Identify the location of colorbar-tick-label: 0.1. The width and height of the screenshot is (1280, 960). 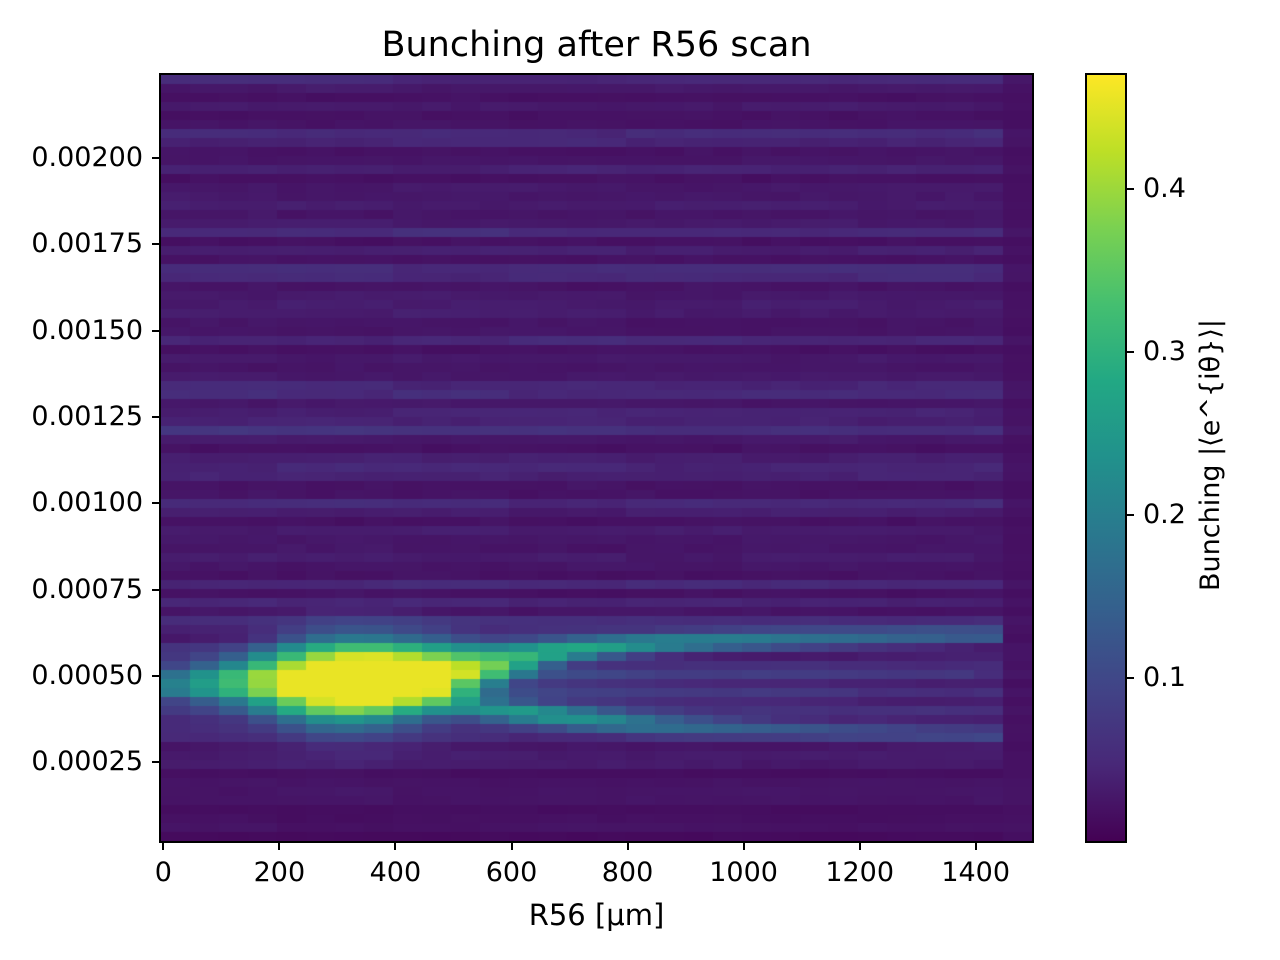
(1164, 677).